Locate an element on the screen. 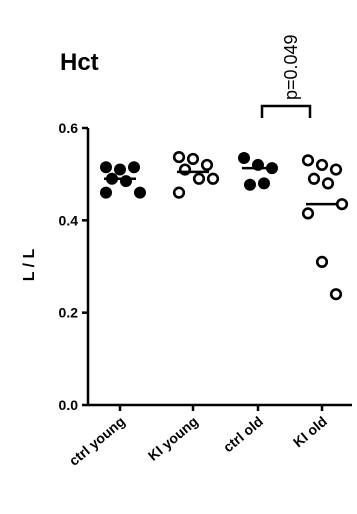  y-tick-label: 0.4 is located at coordinates (69, 220).